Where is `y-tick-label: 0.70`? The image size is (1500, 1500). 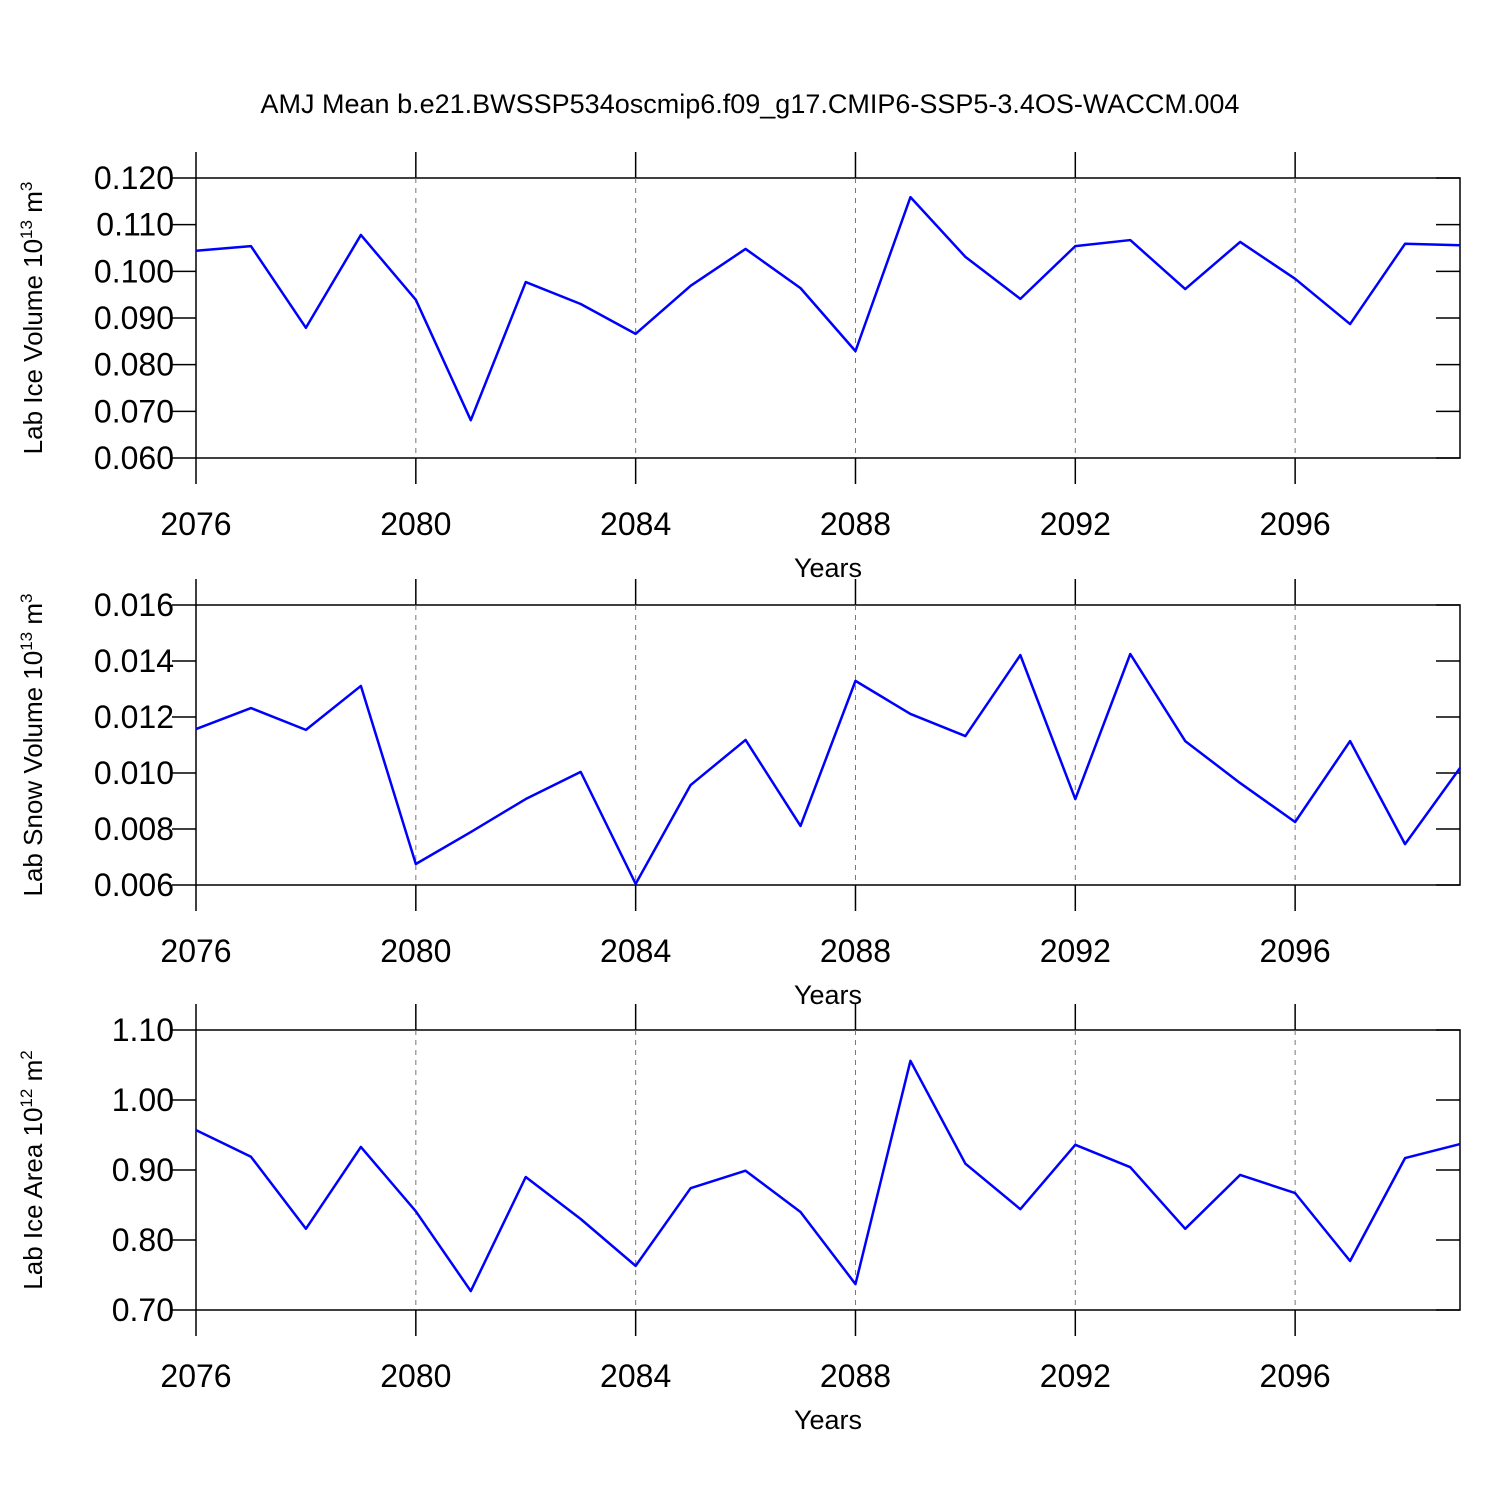 y-tick-label: 0.70 is located at coordinates (143, 1310).